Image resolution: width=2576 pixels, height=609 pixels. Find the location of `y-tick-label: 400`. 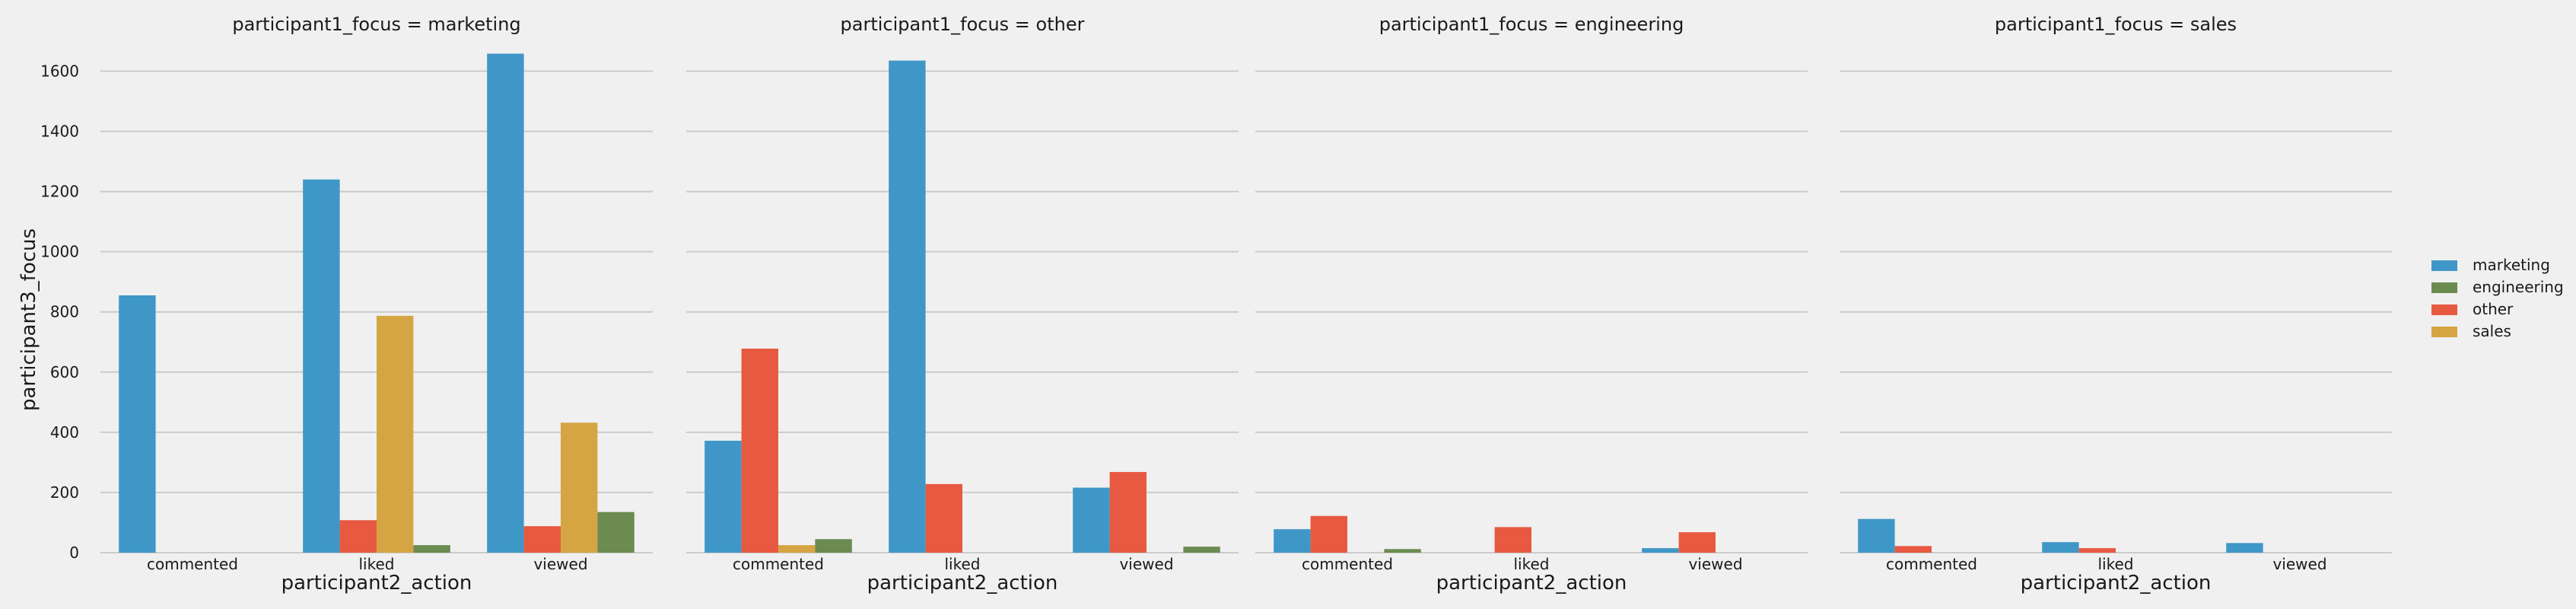

y-tick-label: 400 is located at coordinates (64, 432).